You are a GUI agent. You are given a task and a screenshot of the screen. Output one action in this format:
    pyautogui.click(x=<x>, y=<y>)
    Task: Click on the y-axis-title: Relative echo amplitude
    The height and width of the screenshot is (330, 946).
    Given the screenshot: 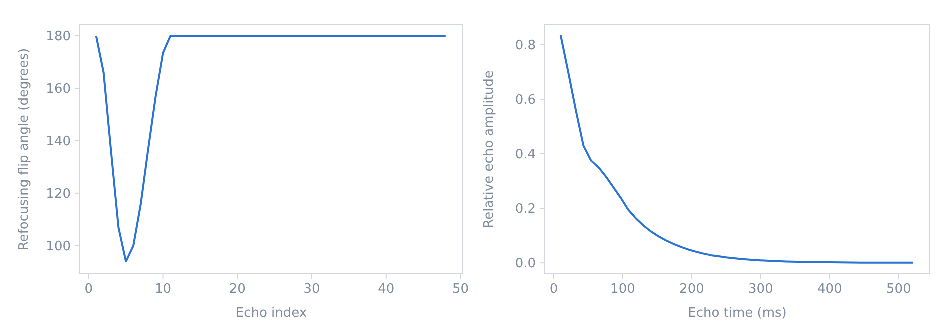 What is the action you would take?
    pyautogui.click(x=489, y=149)
    